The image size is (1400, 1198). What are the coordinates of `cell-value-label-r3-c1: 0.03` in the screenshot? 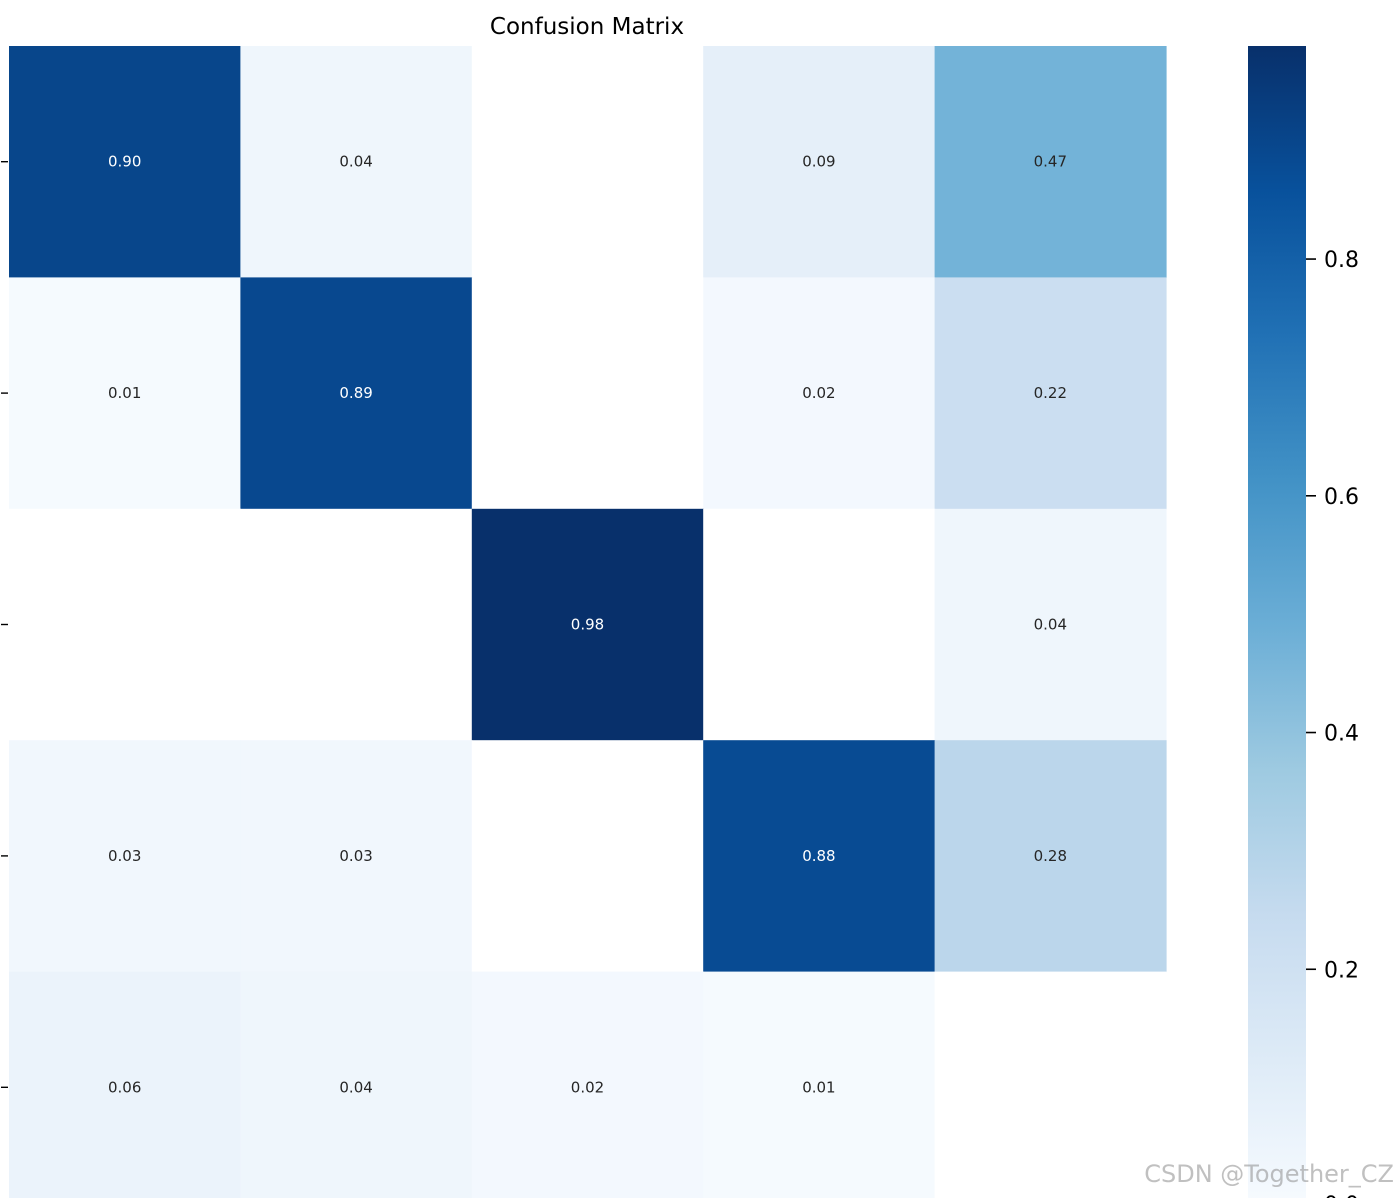 It's located at (355, 856).